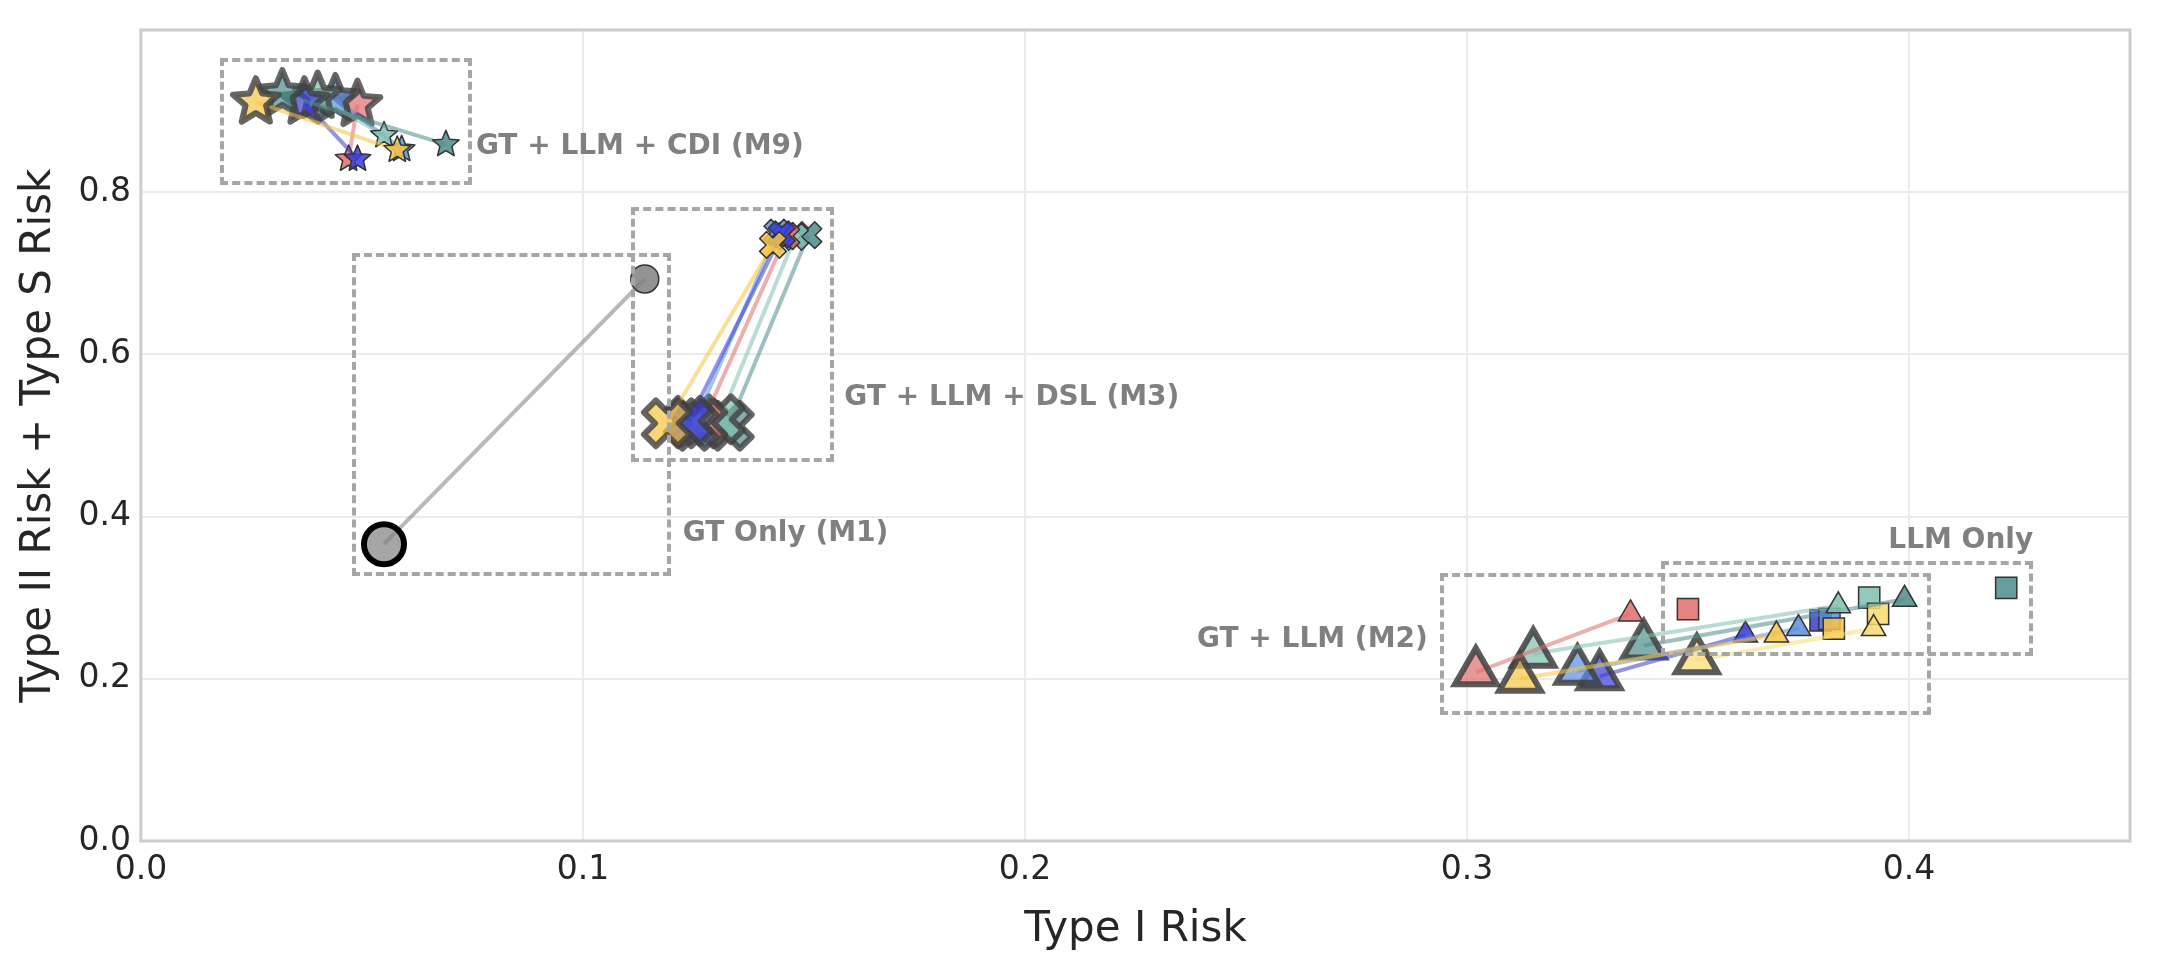  I want to click on y-tick-label: 0.2, so click(104, 676).